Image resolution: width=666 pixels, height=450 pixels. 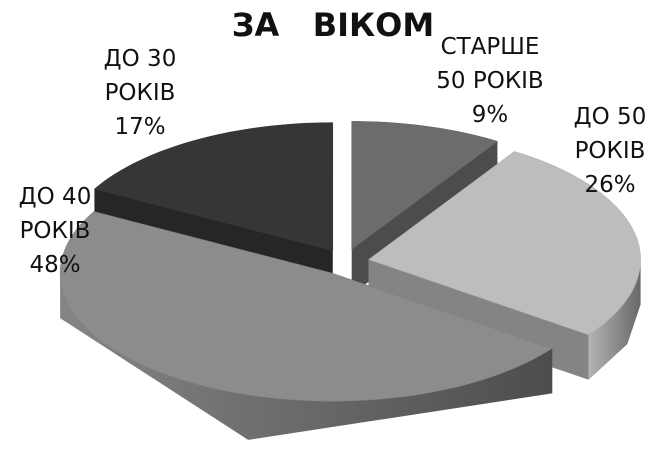 I want to click on category-label: ДО 40 РОКІВ, so click(x=55, y=214).